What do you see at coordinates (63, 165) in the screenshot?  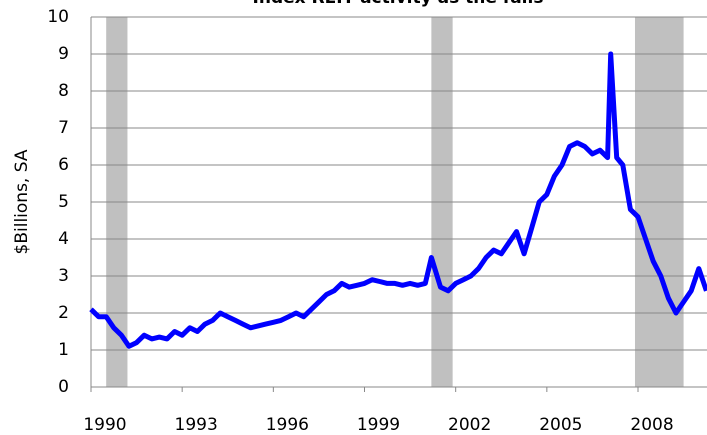 I see `y-tick-label: 6` at bounding box center [63, 165].